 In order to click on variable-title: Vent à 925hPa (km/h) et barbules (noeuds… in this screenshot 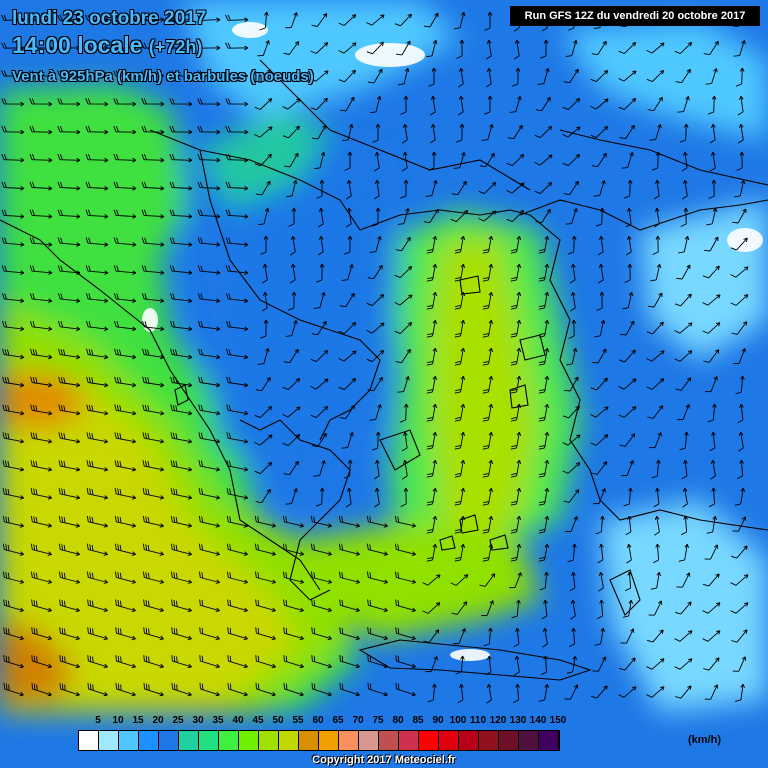, I will do `click(163, 76)`.